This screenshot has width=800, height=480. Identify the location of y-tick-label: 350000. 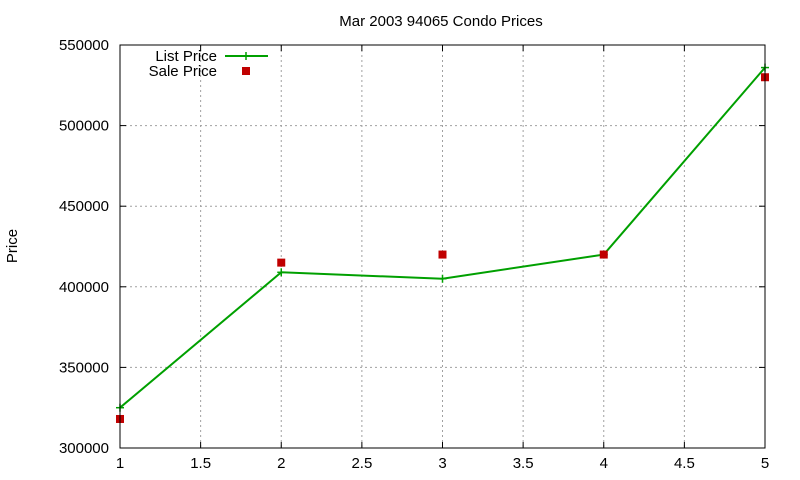
(84, 367).